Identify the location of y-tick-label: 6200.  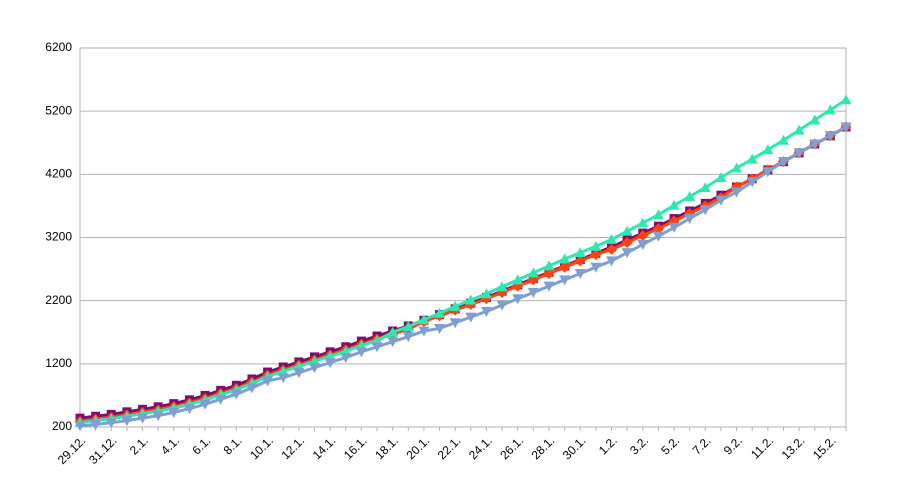
(58, 47).